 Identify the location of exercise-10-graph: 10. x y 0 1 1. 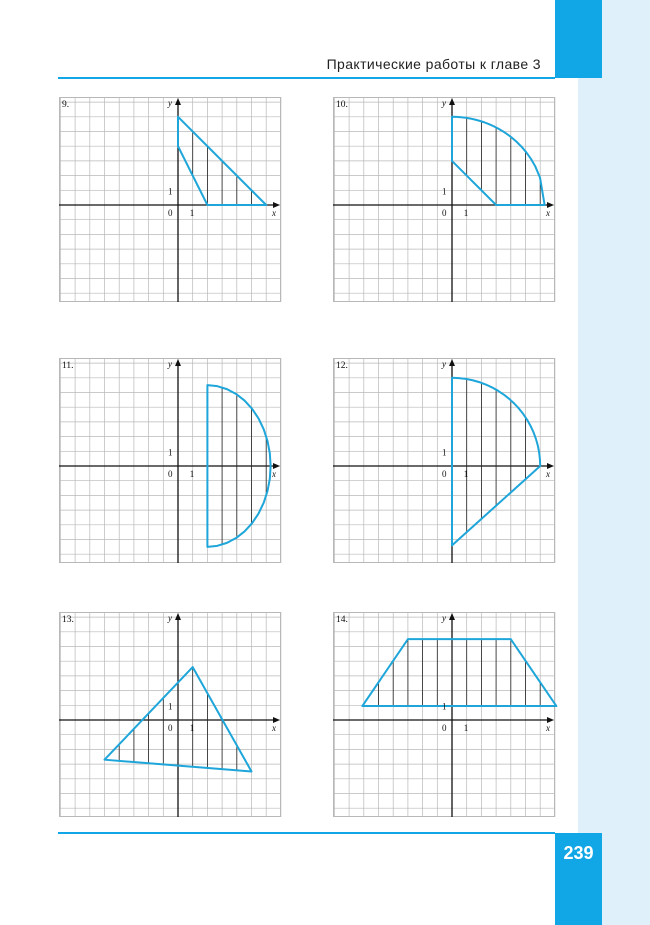
(444, 199).